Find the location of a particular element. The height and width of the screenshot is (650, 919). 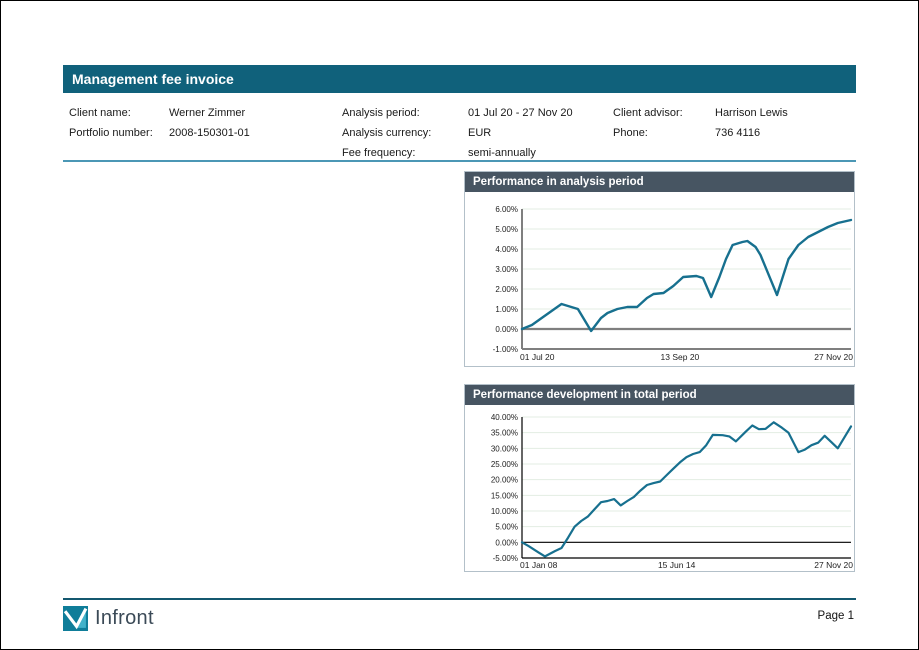

client-name-label: Client name: is located at coordinates (100, 113).